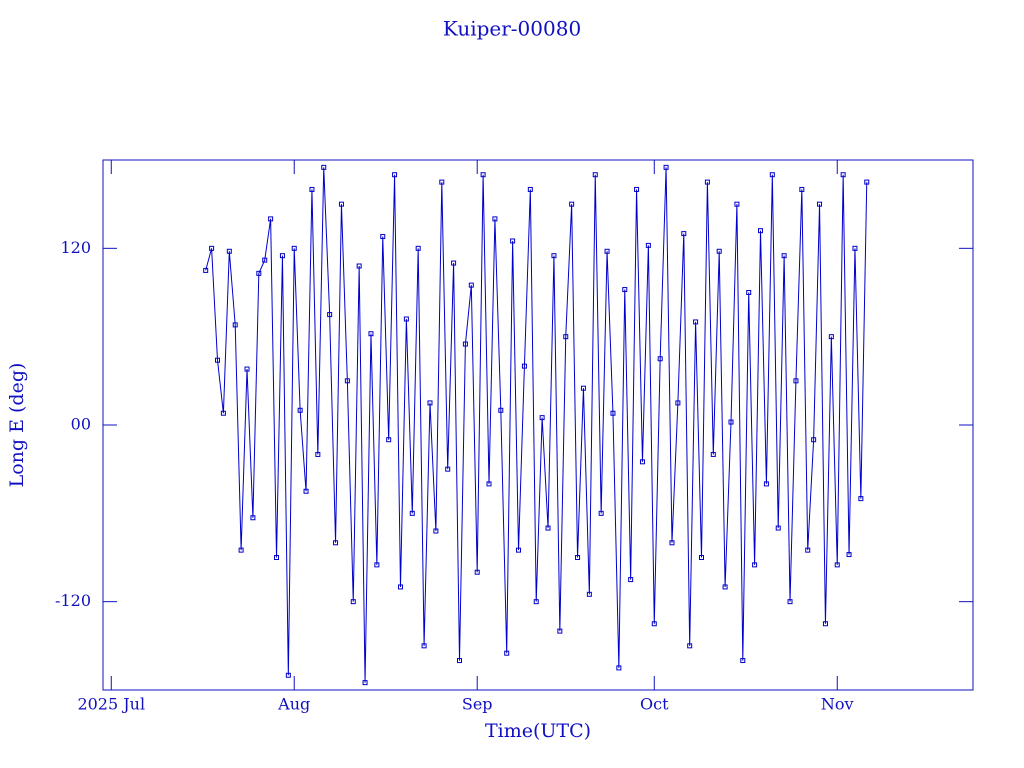 This screenshot has width=1024, height=768. I want to click on x-tick-label: Nov, so click(837, 704).